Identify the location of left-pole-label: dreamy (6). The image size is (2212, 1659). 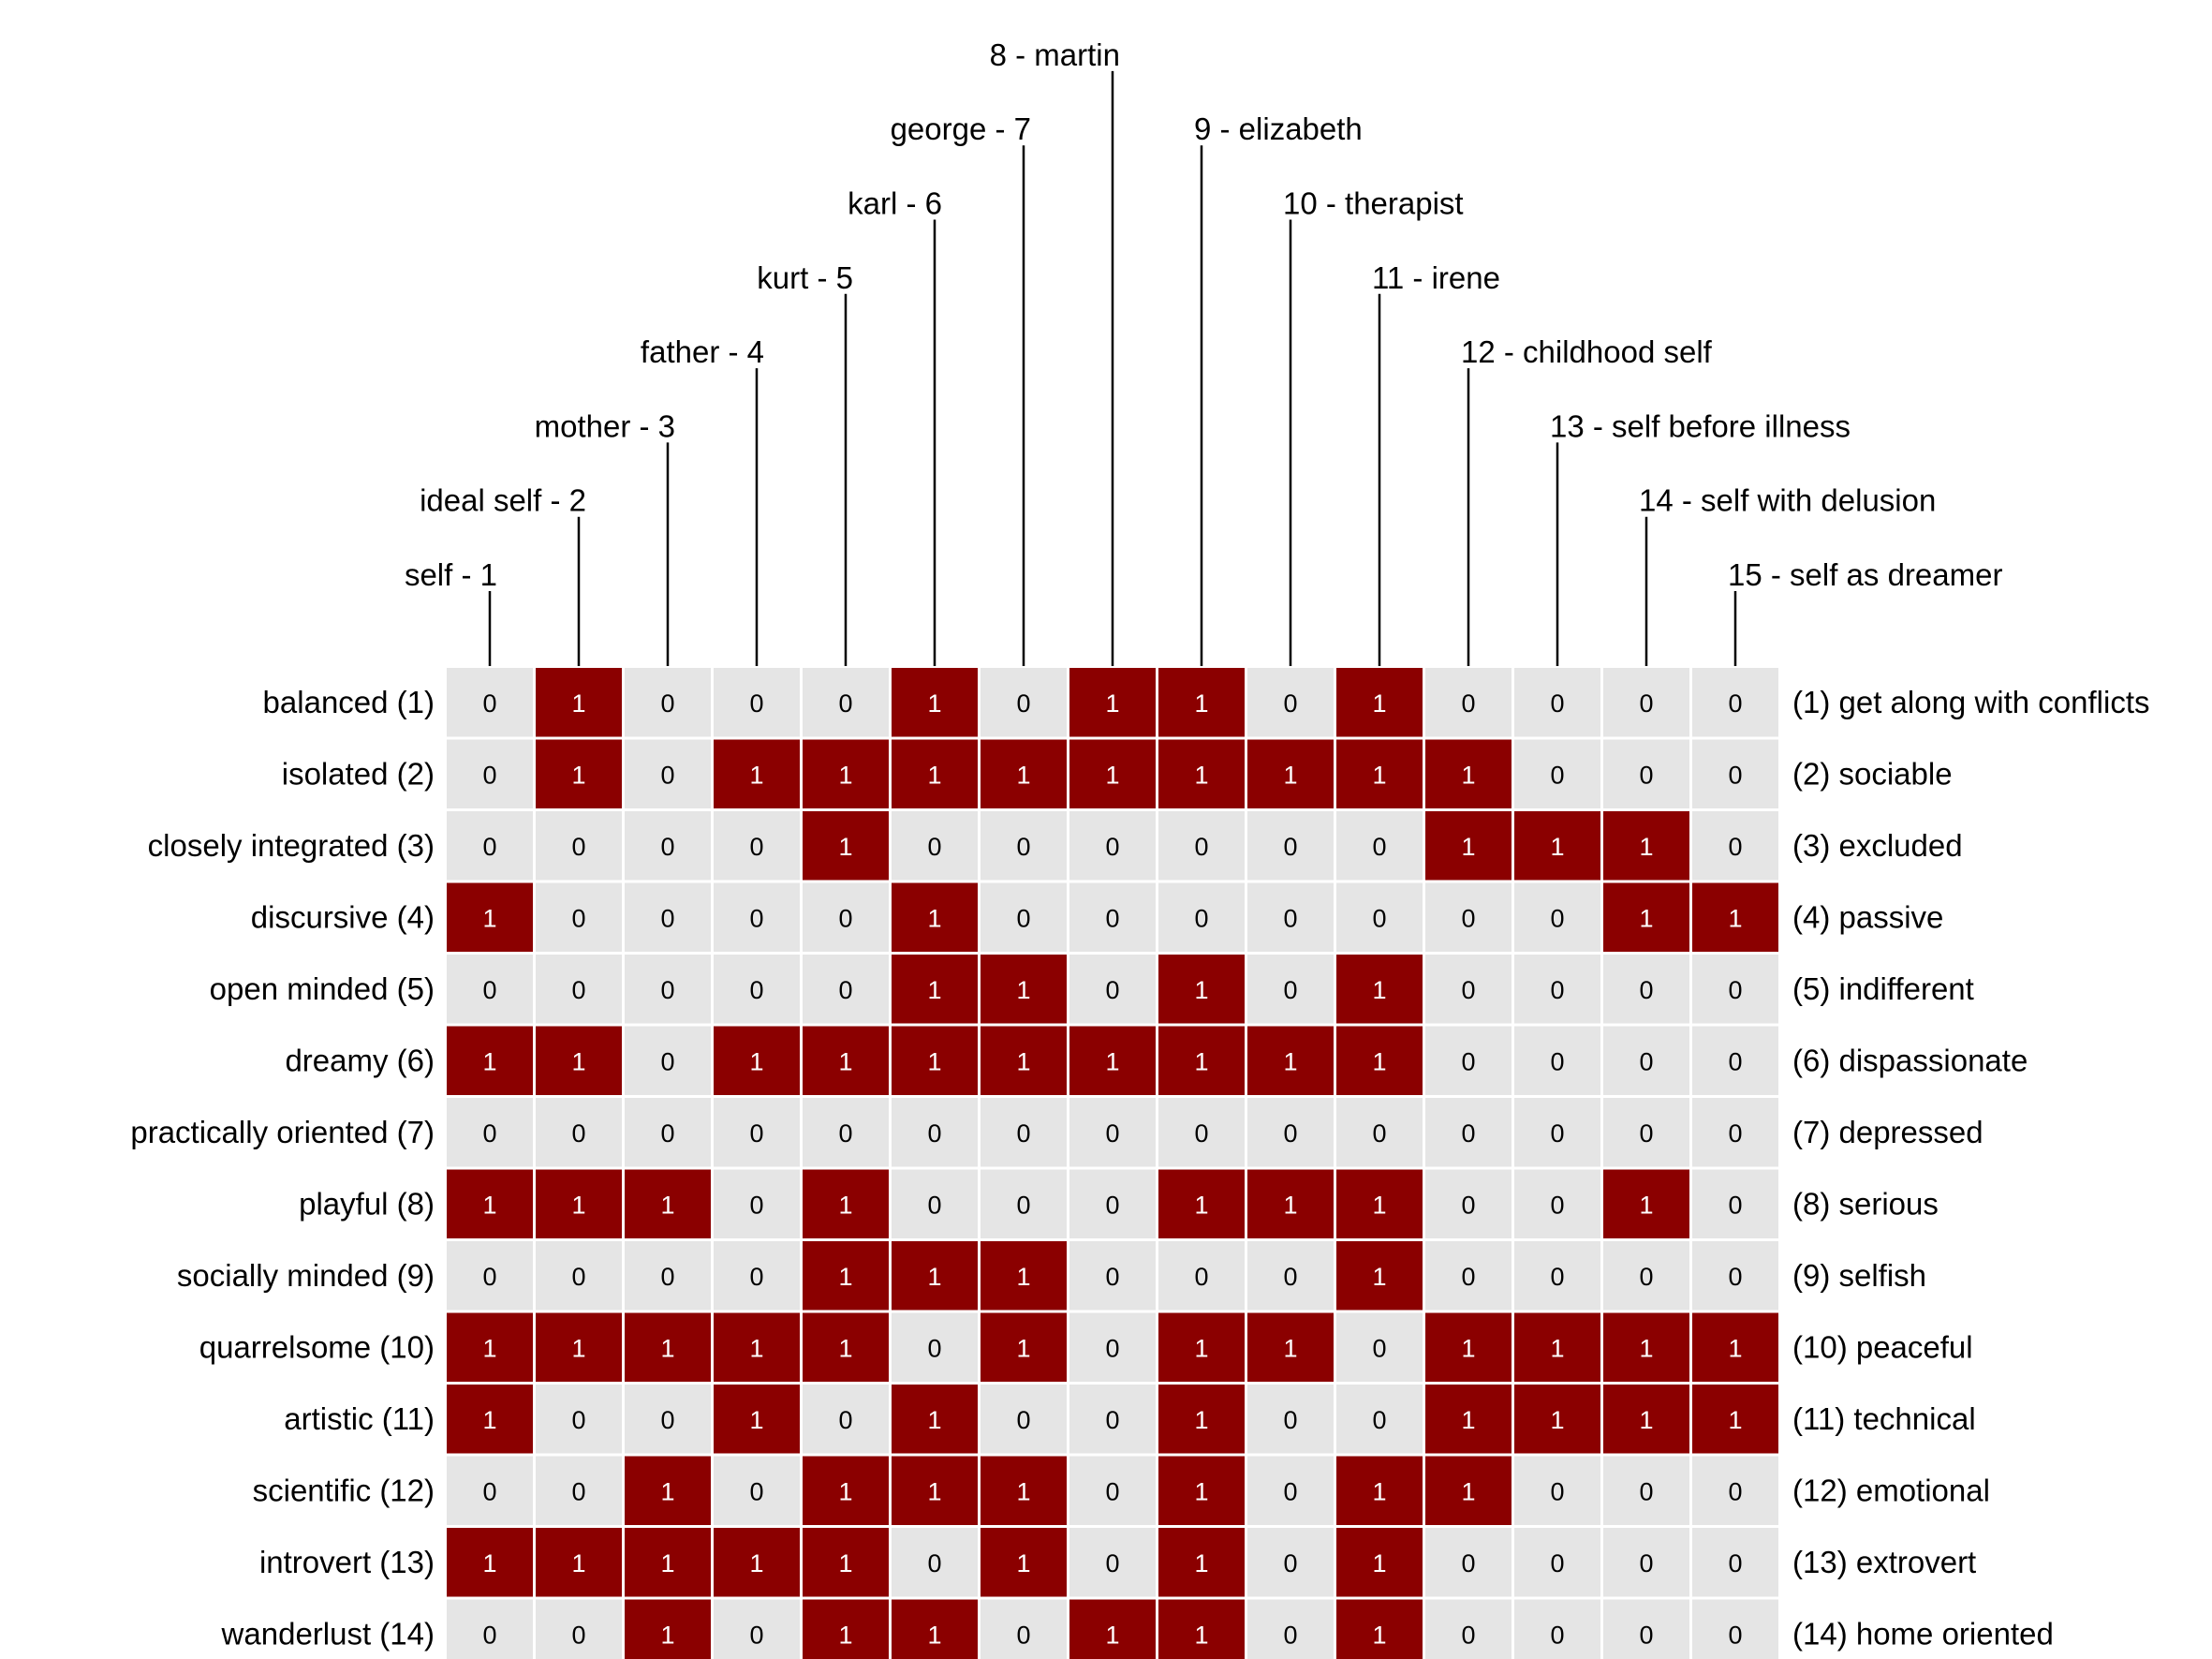
(360, 1060).